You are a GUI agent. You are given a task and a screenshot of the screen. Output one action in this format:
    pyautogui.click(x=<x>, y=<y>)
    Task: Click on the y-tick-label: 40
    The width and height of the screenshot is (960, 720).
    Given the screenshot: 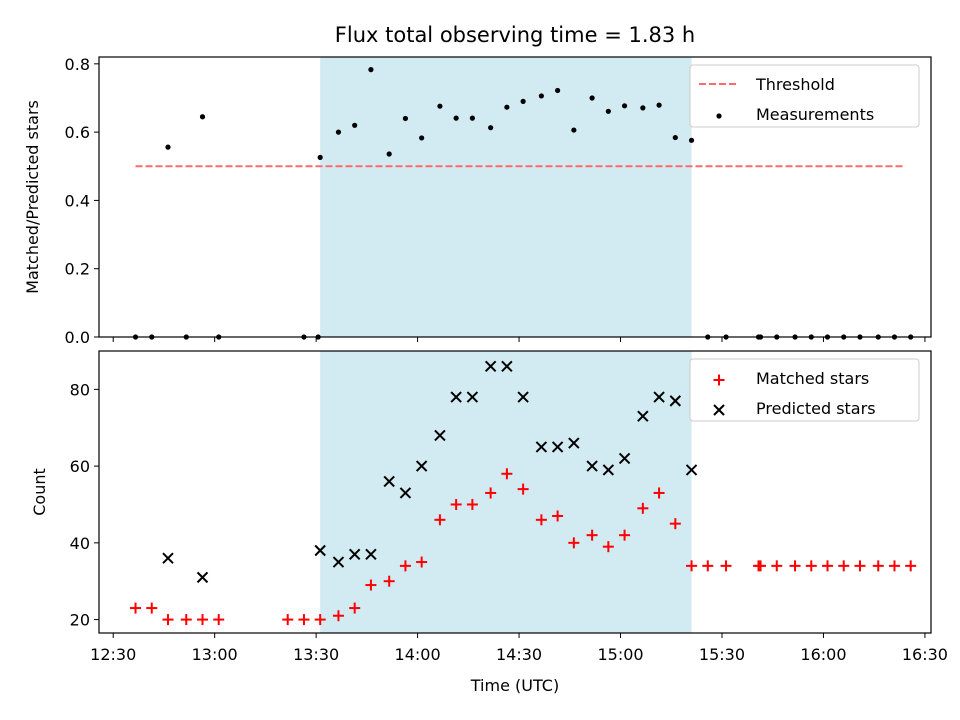 What is the action you would take?
    pyautogui.click(x=80, y=543)
    